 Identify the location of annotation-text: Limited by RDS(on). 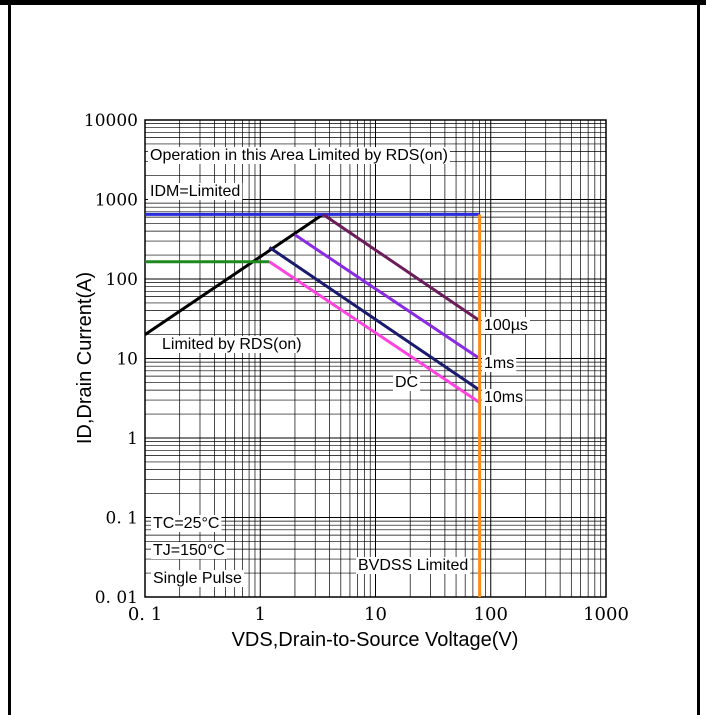
(232, 344).